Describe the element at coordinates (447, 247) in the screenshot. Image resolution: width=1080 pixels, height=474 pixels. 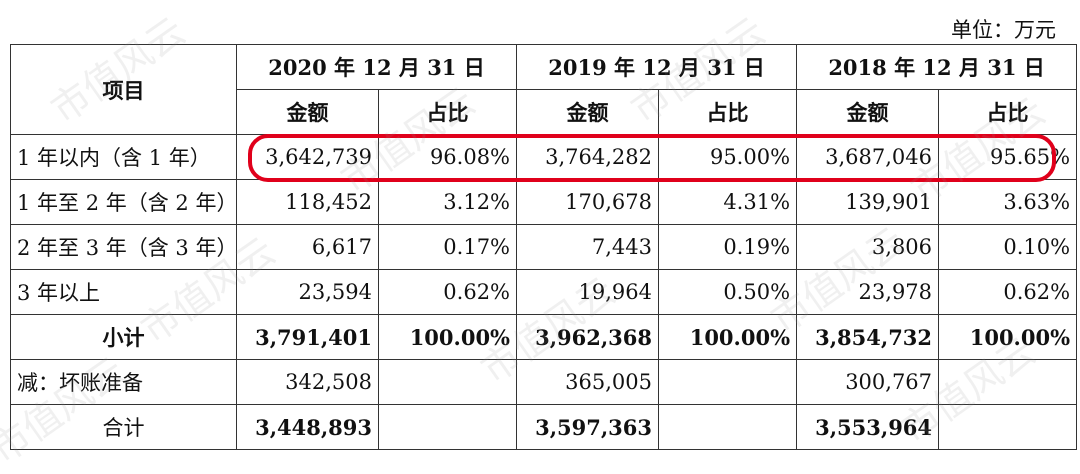
I see `cell-ratio: 0.17%` at that location.